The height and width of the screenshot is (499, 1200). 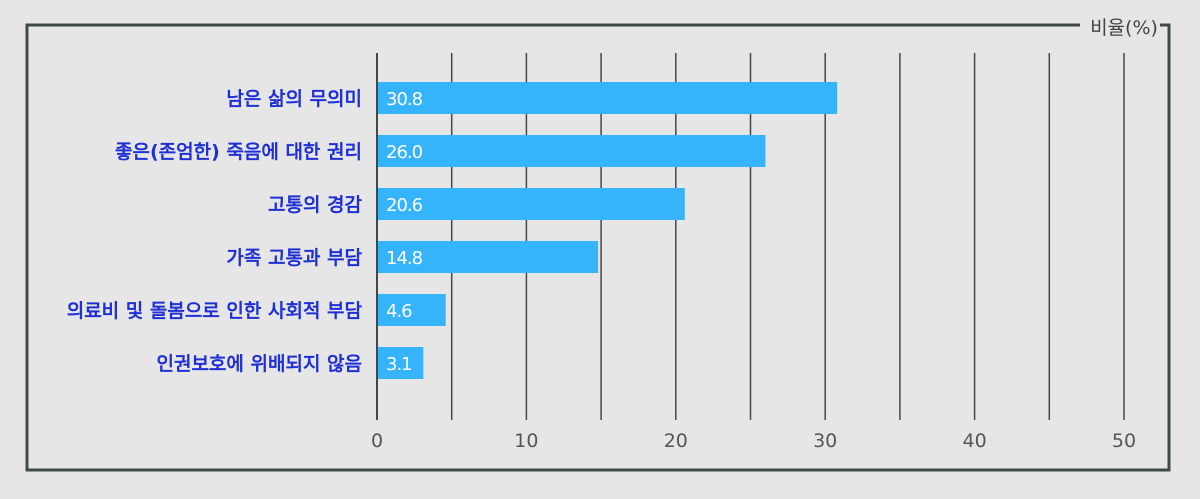 What do you see at coordinates (404, 258) in the screenshot?
I see `data-label: 14.8` at bounding box center [404, 258].